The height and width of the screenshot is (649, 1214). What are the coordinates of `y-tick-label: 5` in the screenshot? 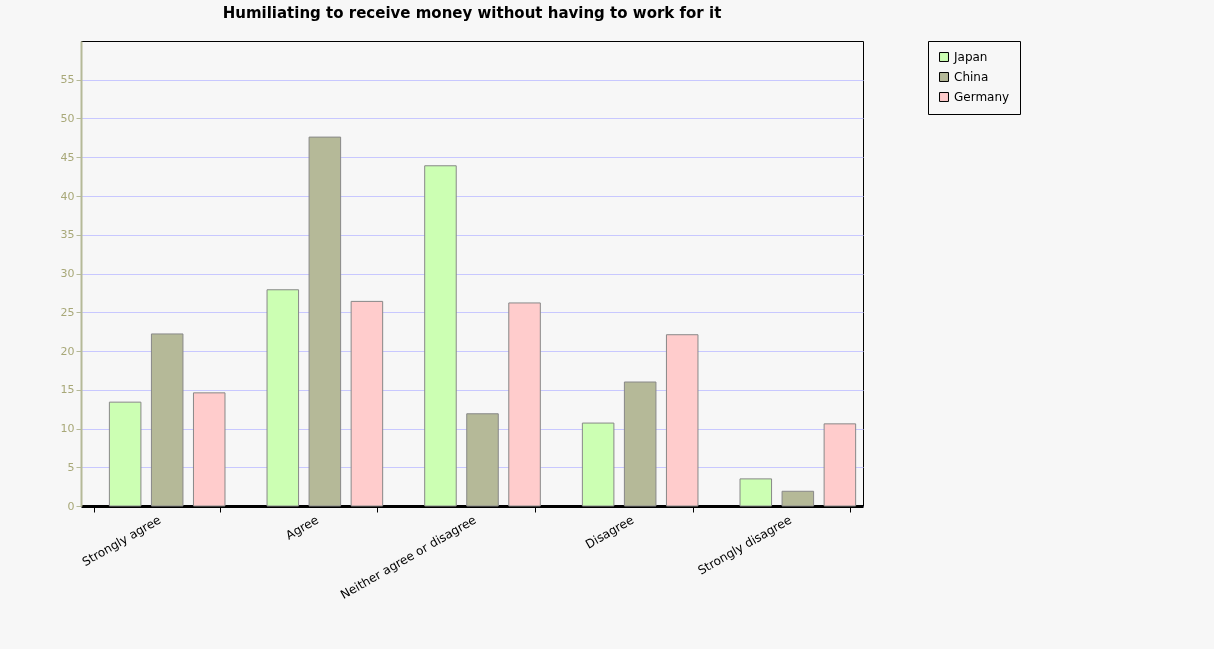 It's located at (71, 467).